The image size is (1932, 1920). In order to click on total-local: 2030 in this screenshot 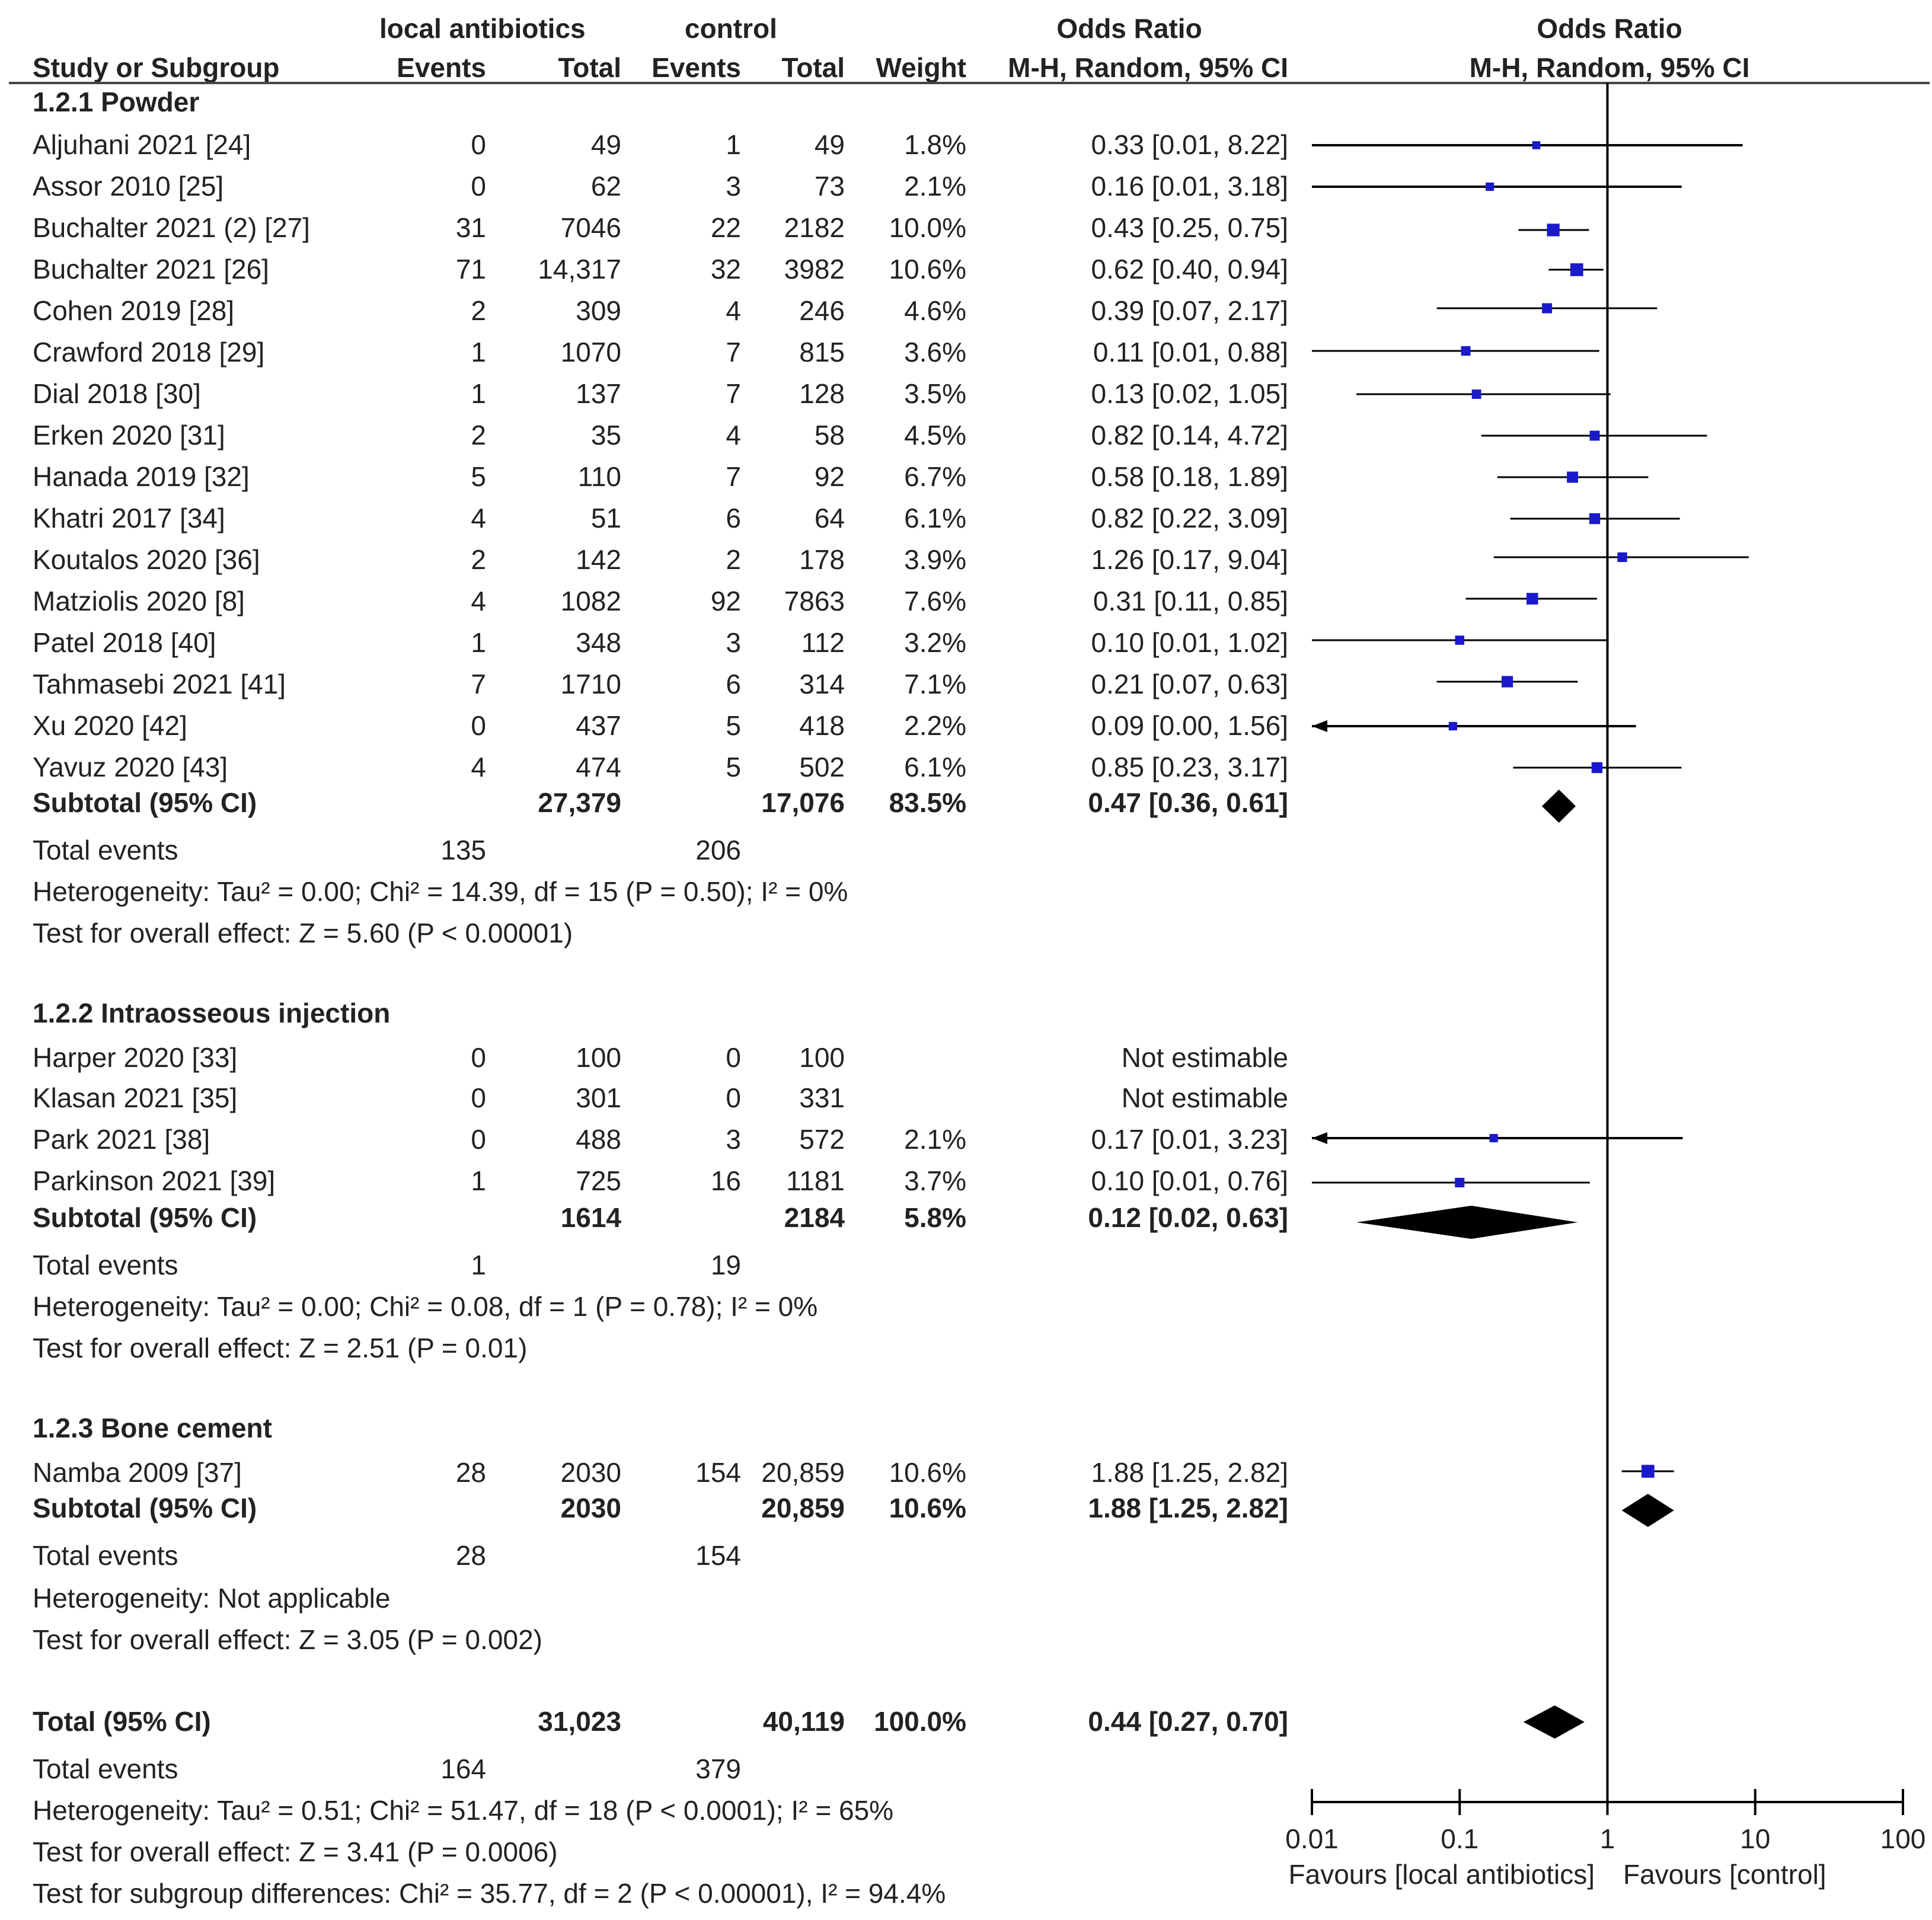, I will do `click(591, 1472)`.